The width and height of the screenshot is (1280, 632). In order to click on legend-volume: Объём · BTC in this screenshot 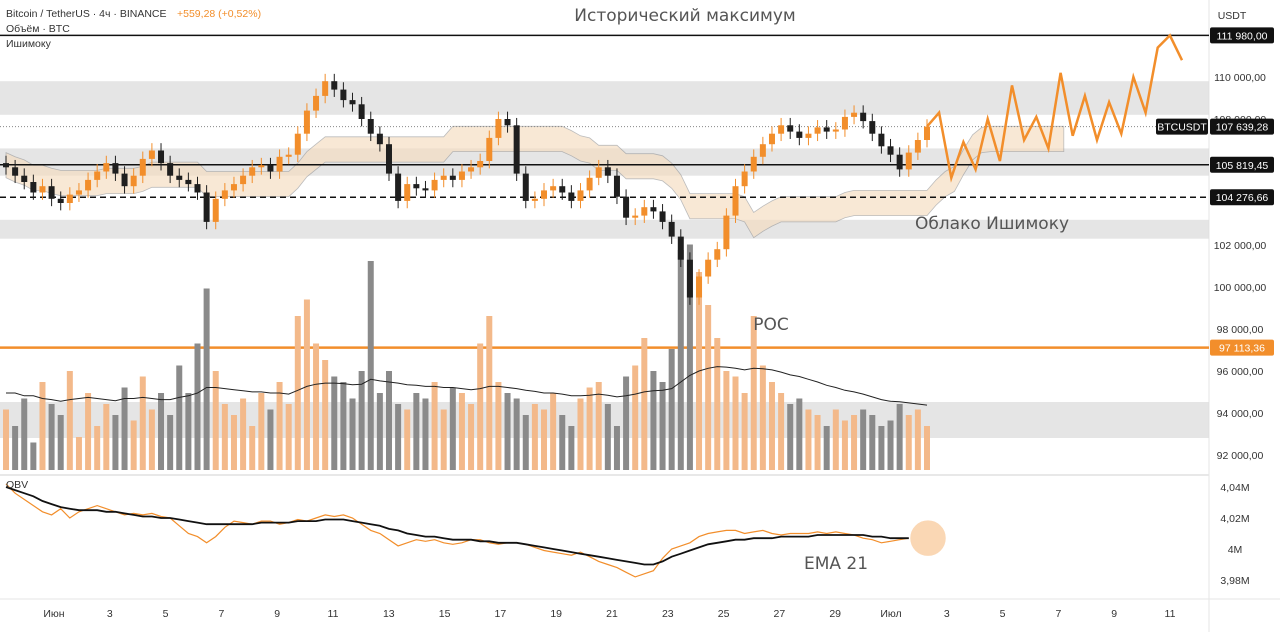, I will do `click(38, 29)`.